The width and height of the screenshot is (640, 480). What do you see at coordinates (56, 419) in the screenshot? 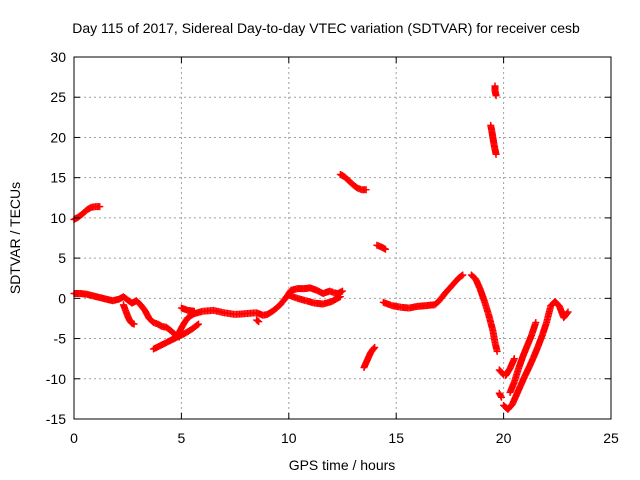
I see `y-tick-label: -15` at bounding box center [56, 419].